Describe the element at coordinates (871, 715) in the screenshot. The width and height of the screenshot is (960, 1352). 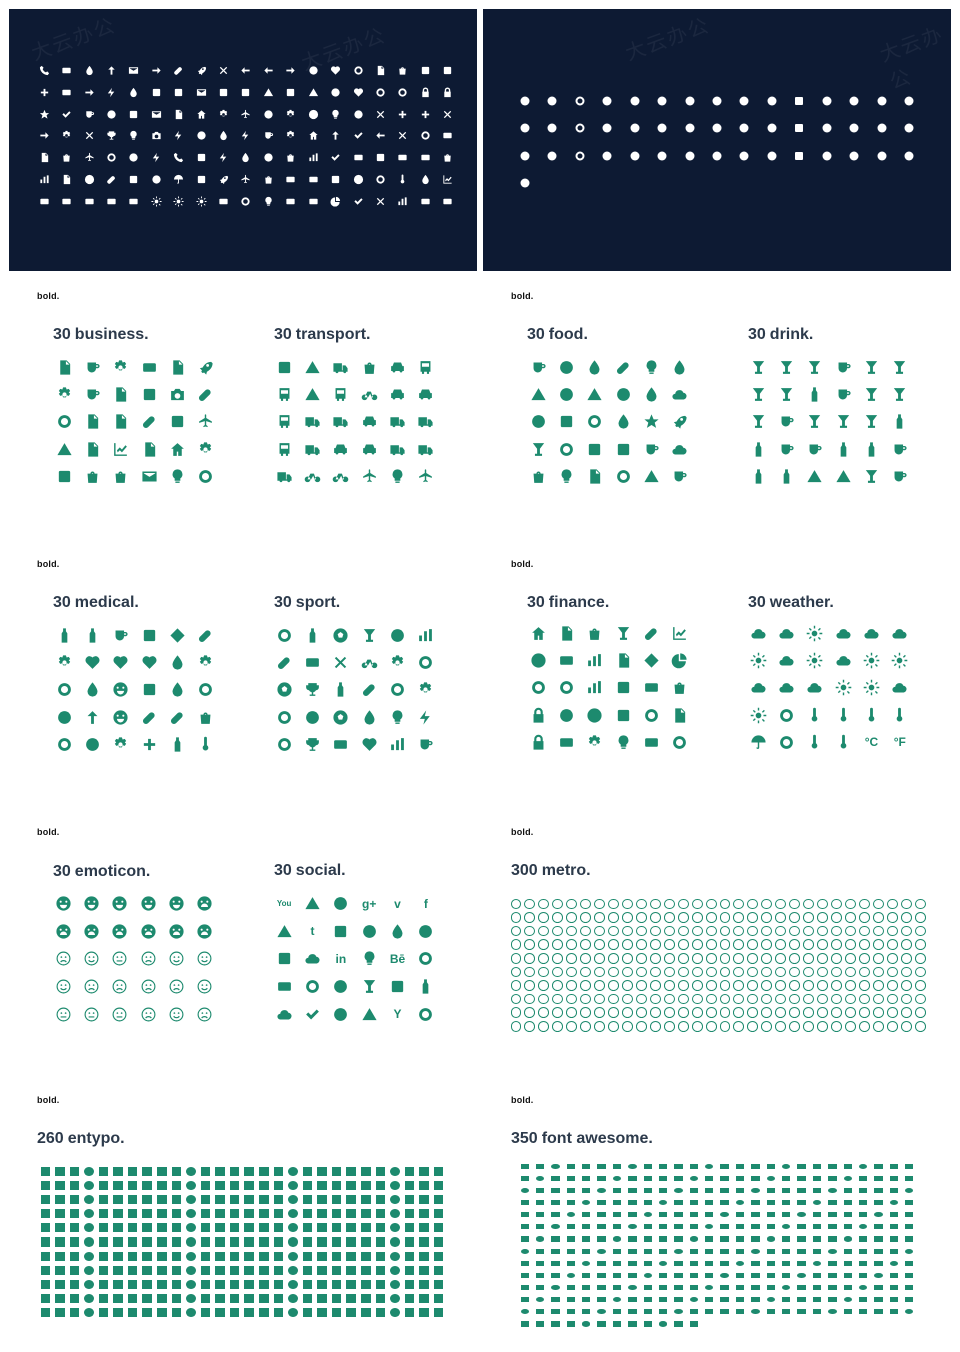
I see `weather-thermo-icon` at that location.